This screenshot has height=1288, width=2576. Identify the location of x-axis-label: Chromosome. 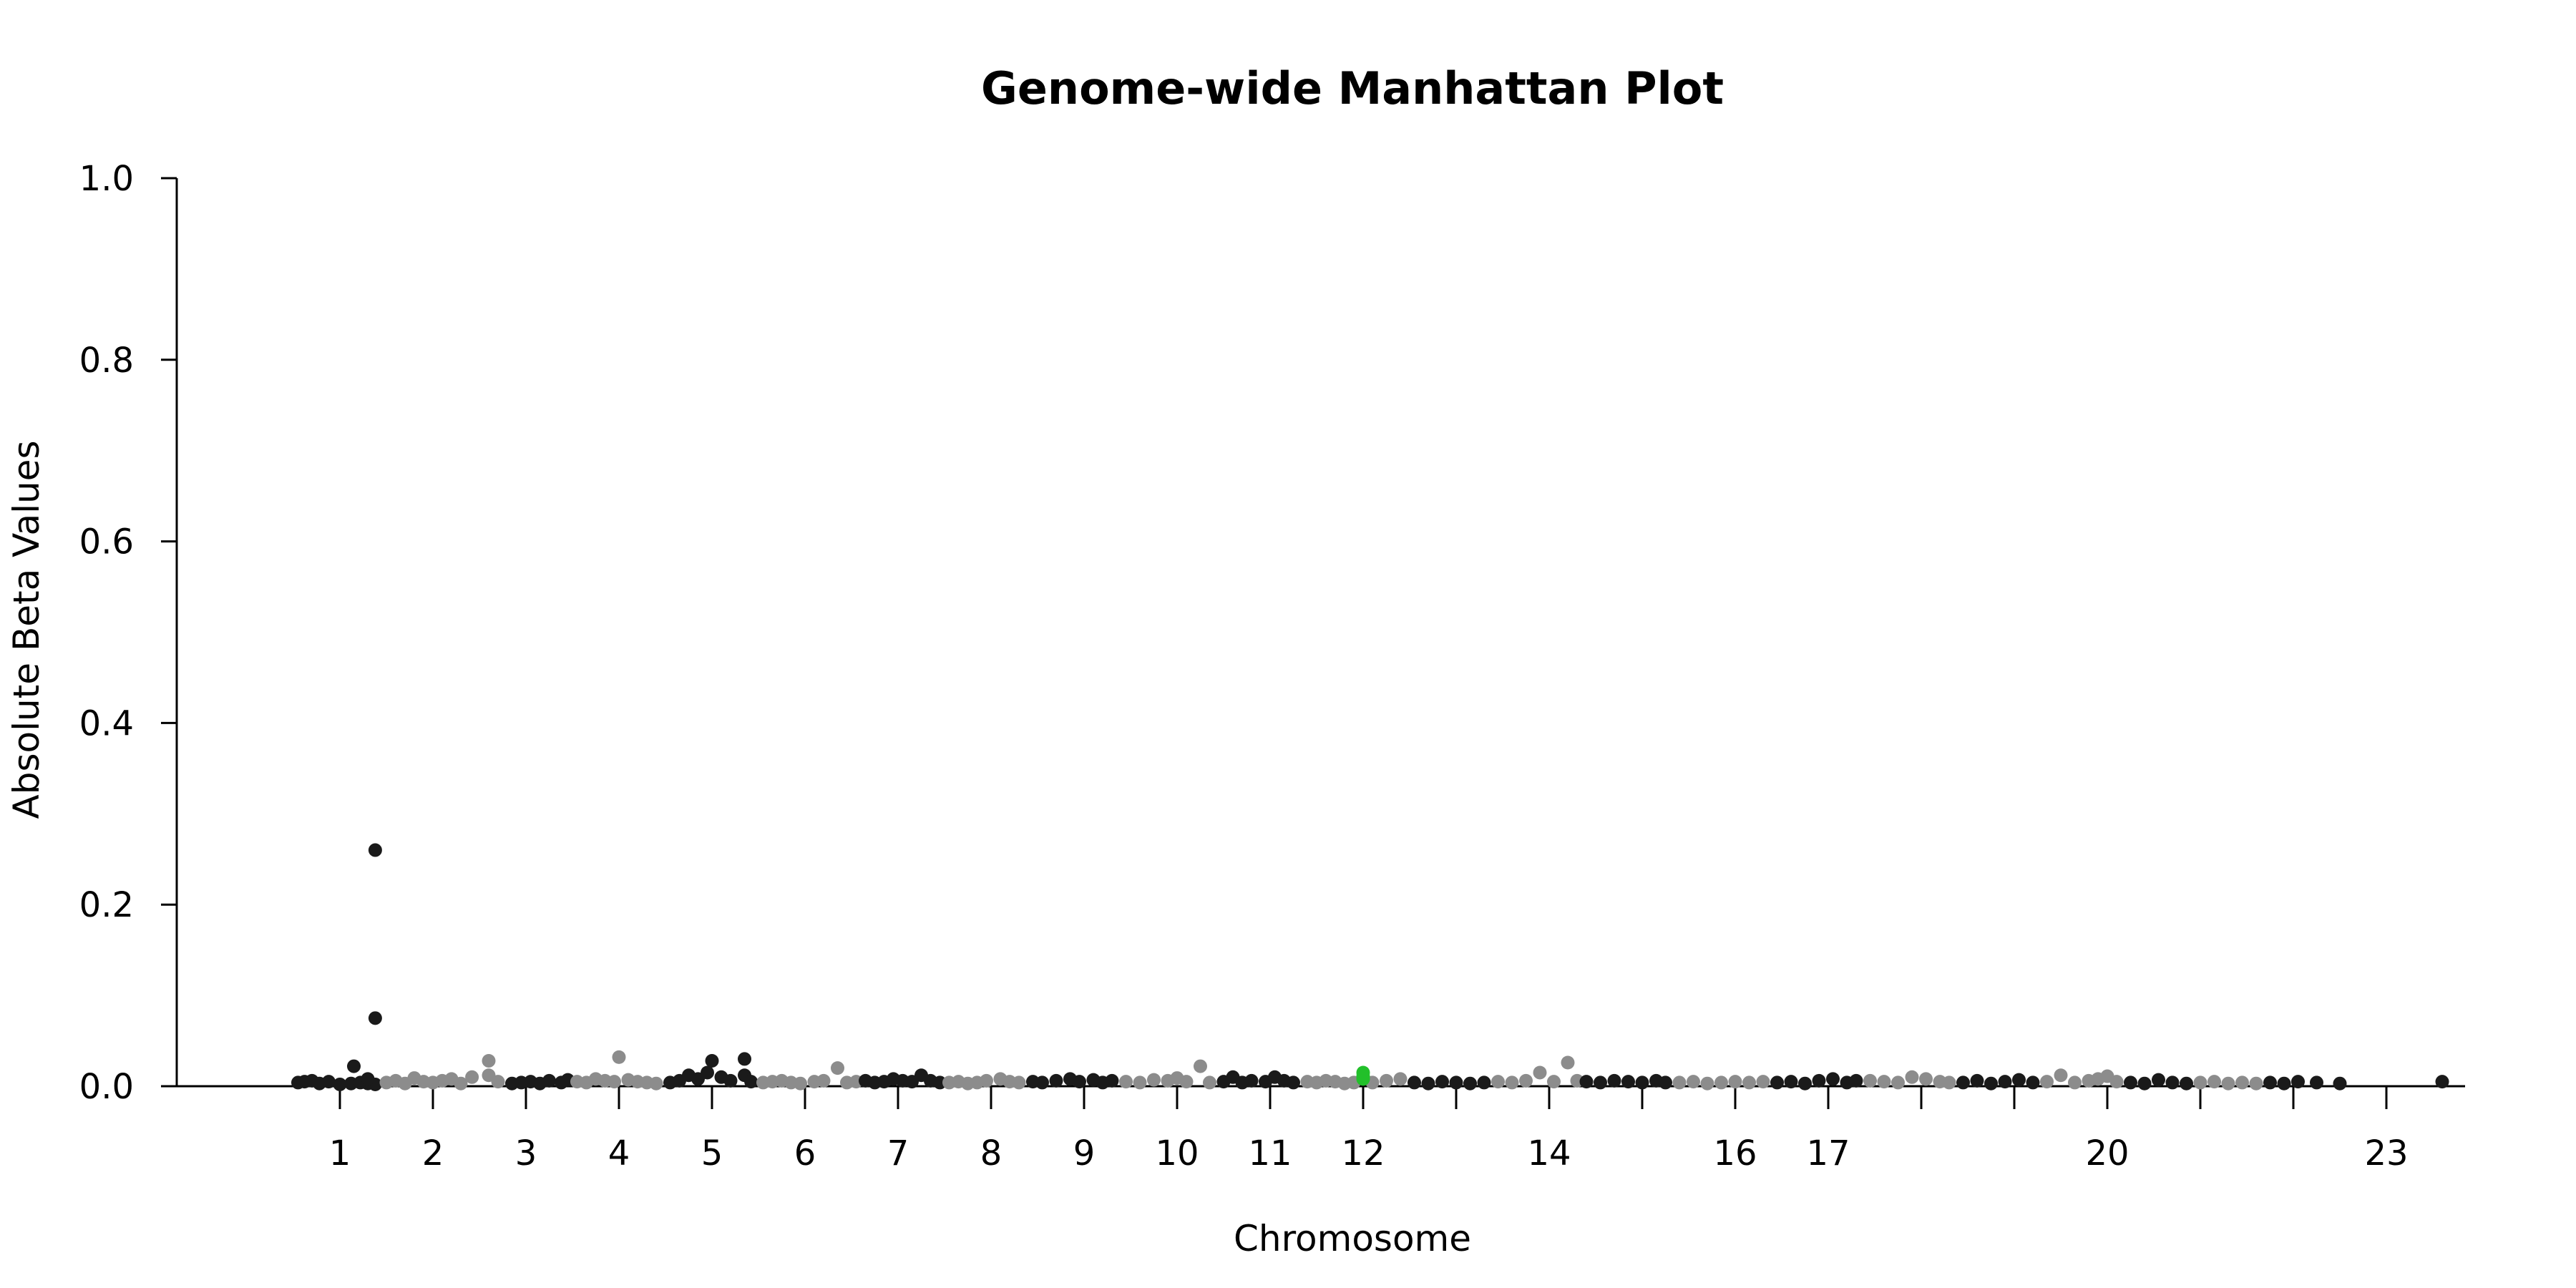
(1352, 1238).